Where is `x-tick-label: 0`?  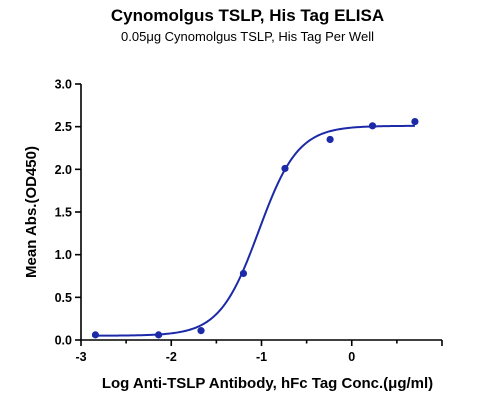
x-tick-label: 0 is located at coordinates (351, 357).